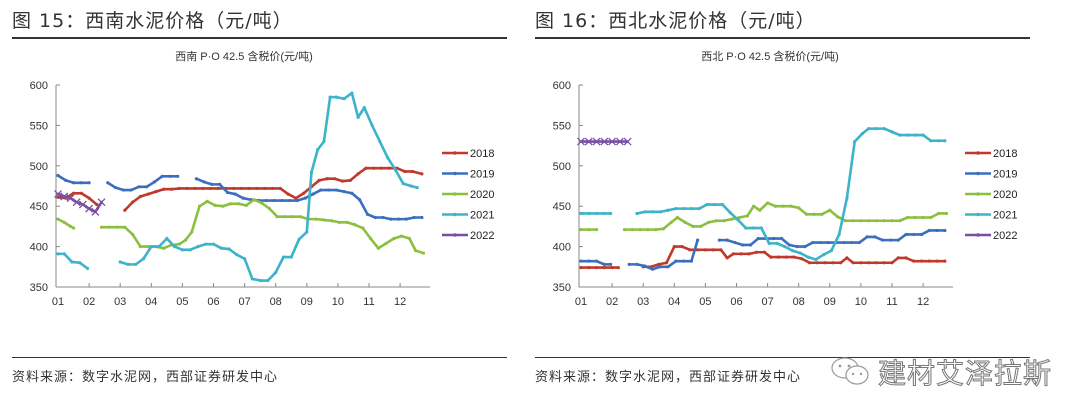  Describe the element at coordinates (562, 207) in the screenshot. I see `y-tick-label: 450` at that location.